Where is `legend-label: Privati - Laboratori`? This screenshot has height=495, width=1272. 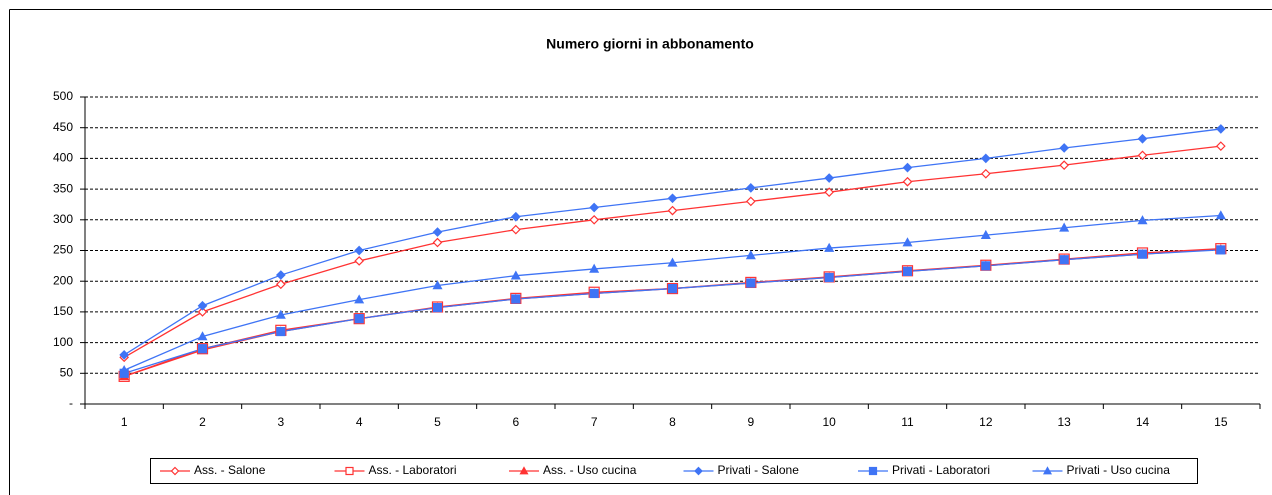
legend-label: Privati - Laboratori is located at coordinates (941, 470).